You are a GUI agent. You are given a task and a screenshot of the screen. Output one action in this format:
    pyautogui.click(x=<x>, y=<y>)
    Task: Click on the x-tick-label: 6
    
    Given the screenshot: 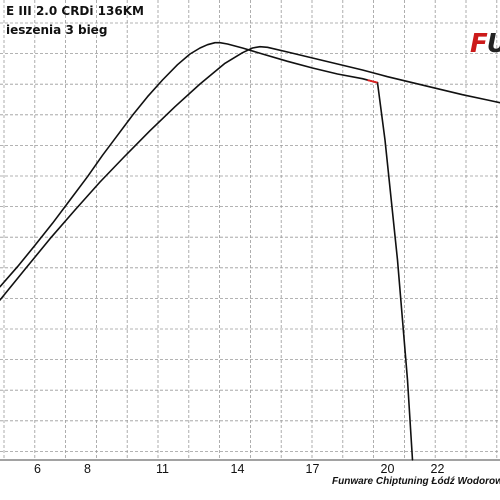 What is the action you would take?
    pyautogui.click(x=37, y=469)
    